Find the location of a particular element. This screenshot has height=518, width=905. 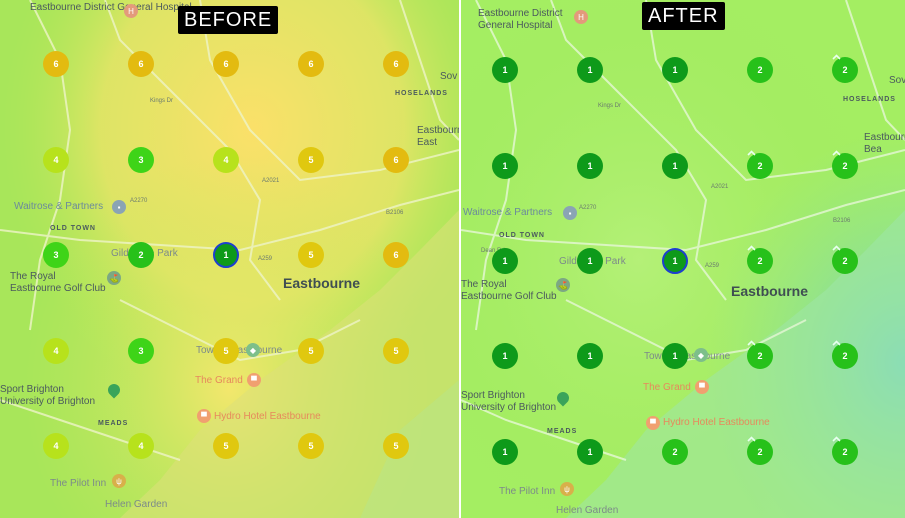

a259-label: A259 is located at coordinates (265, 259).